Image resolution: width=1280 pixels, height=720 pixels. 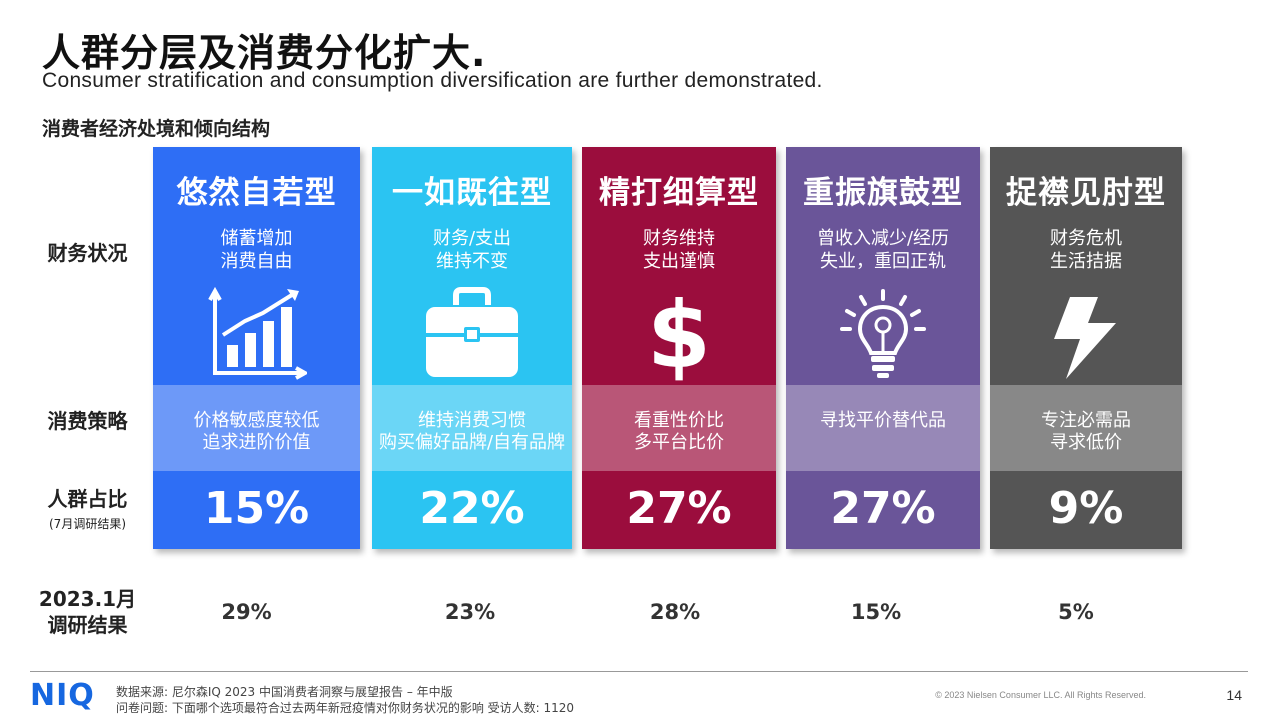 I want to click on row-label-share-main: 人群占比, so click(x=87, y=499).